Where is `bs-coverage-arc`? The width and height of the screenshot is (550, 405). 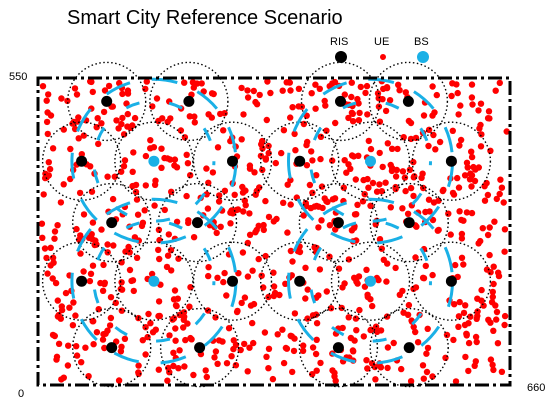
bs-coverage-arc is located at coordinates (370, 281).